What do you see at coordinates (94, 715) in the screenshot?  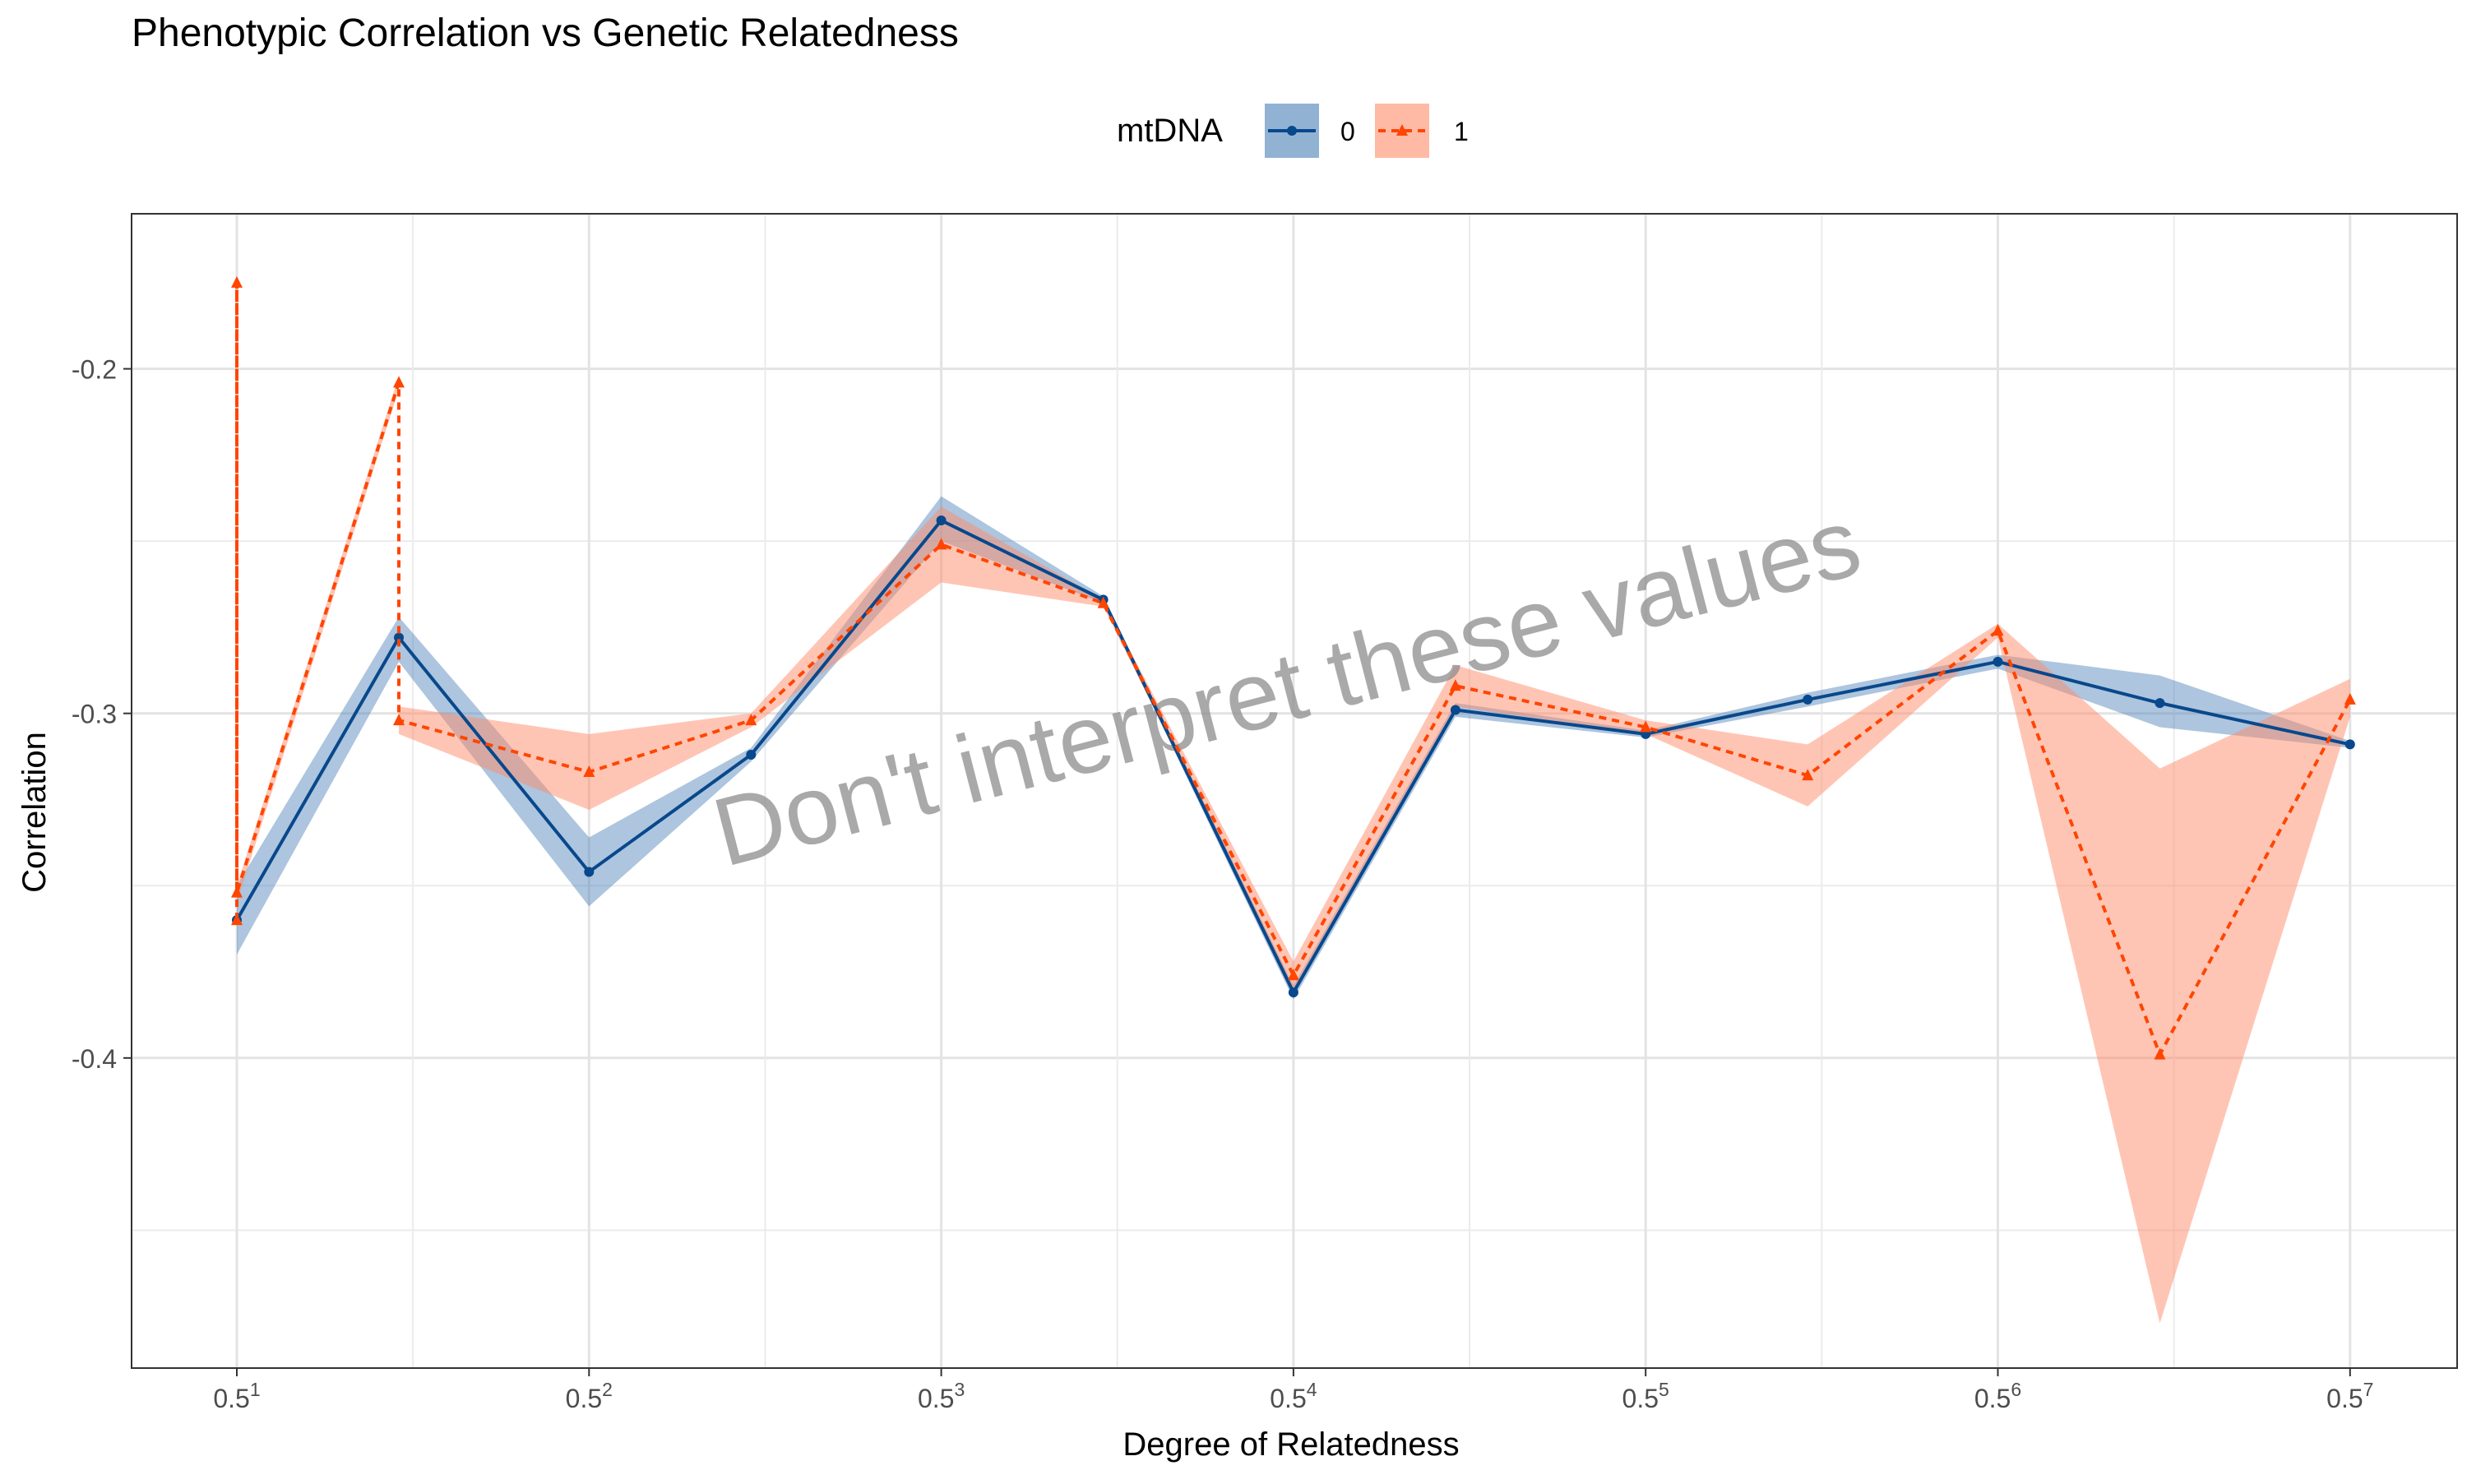 I see `y-tick-label: -0.3` at bounding box center [94, 715].